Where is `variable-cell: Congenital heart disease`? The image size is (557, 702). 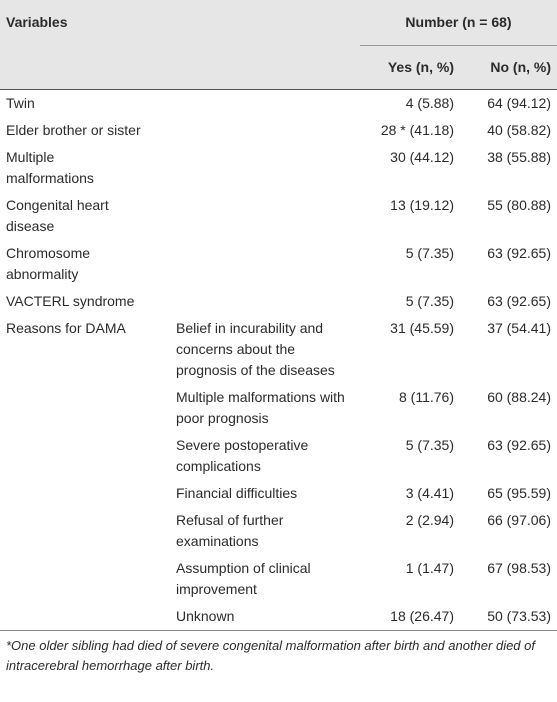 variable-cell: Congenital heart disease is located at coordinates (57, 215).